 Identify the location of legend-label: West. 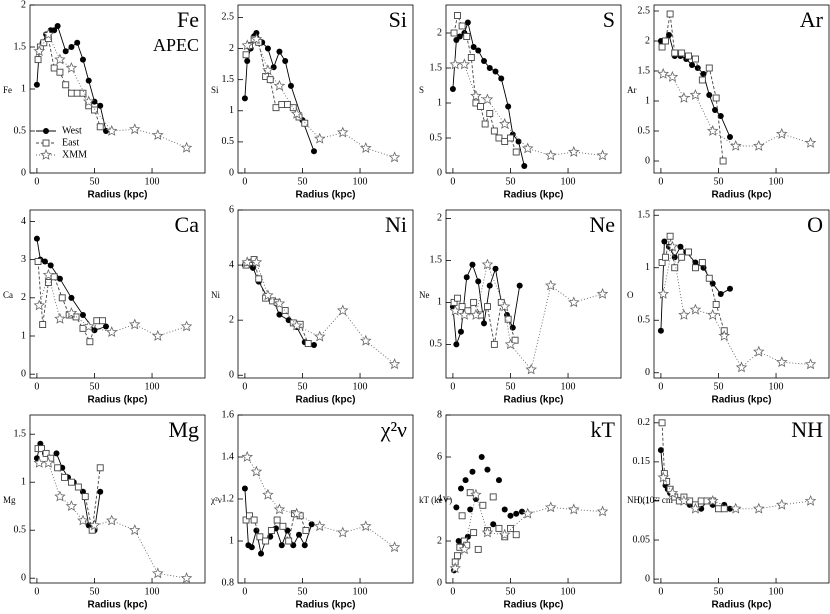
(72, 130).